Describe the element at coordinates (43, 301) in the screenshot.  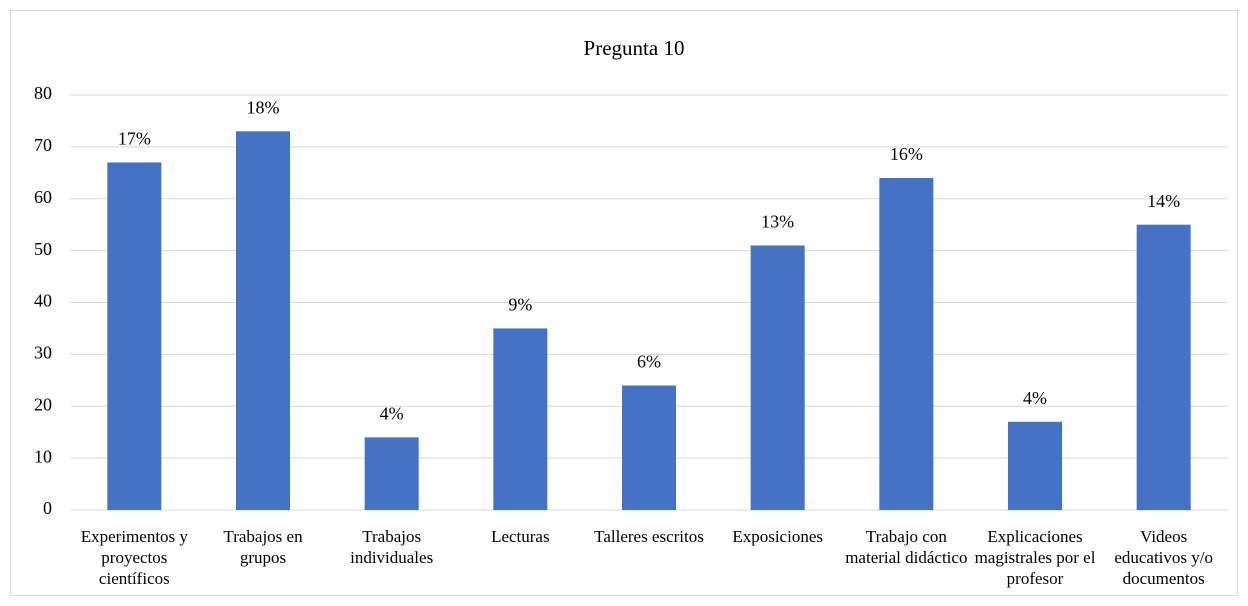
I see `y-tick-label: 40` at that location.